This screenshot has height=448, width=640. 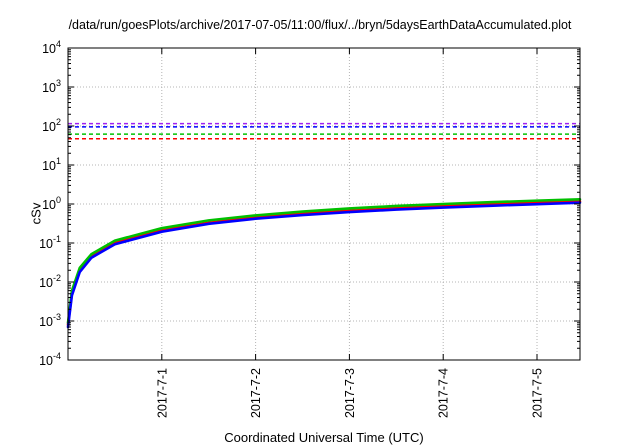 I want to click on y-tick-label: 10⁻¹, so click(x=50, y=242).